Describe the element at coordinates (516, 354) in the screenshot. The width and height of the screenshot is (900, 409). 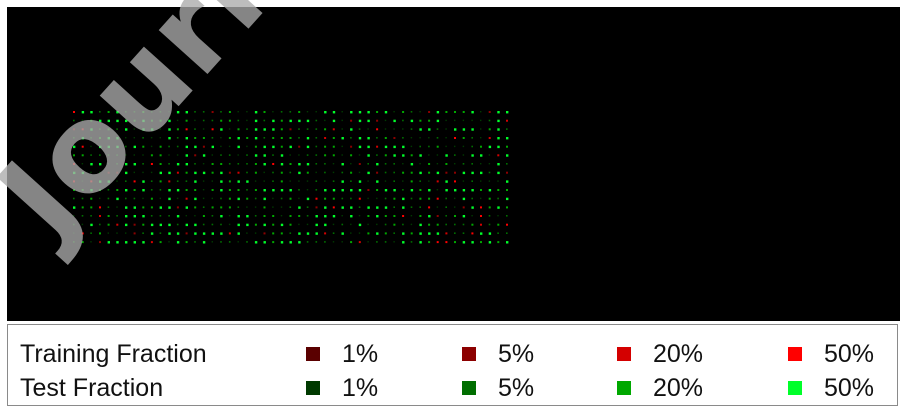
I see `legend-training-5pct-label: 5%` at that location.